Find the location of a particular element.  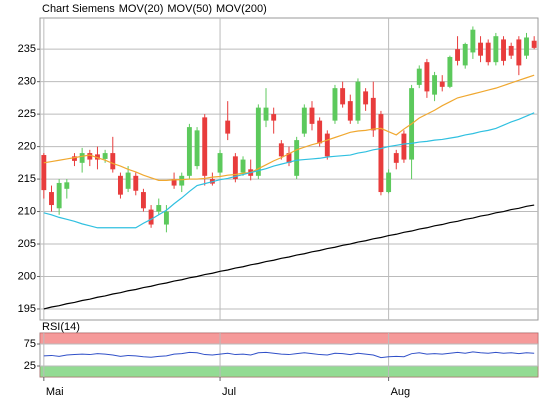

y-tick-label: 235 is located at coordinates (27, 49).